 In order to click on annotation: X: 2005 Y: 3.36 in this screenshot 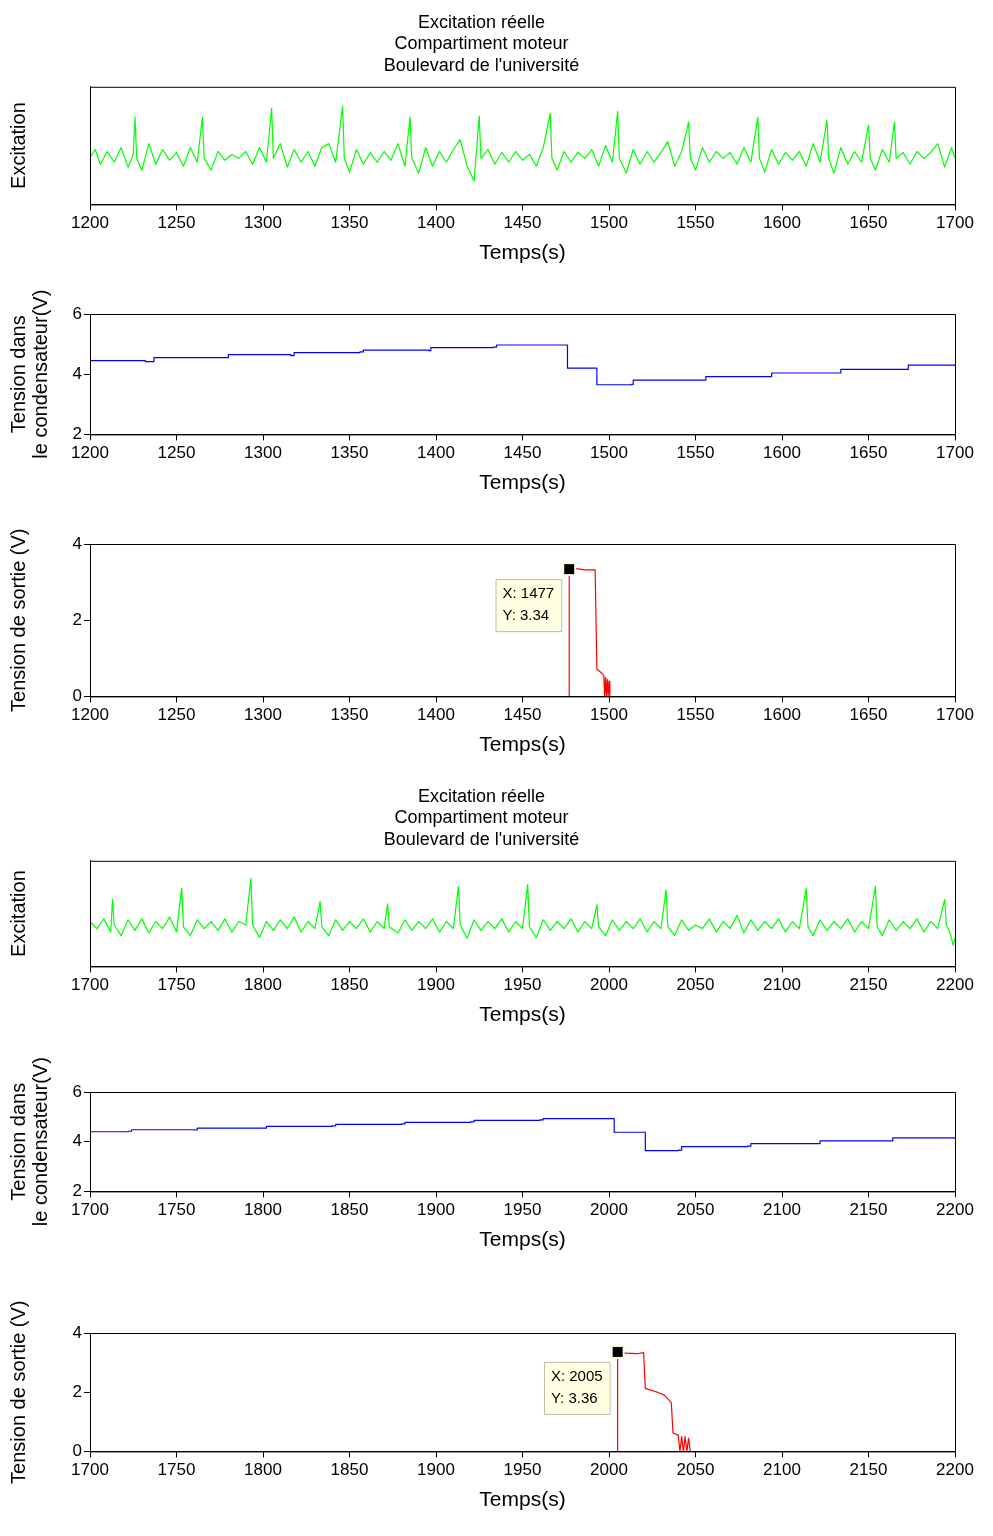, I will do `click(576, 1387)`.